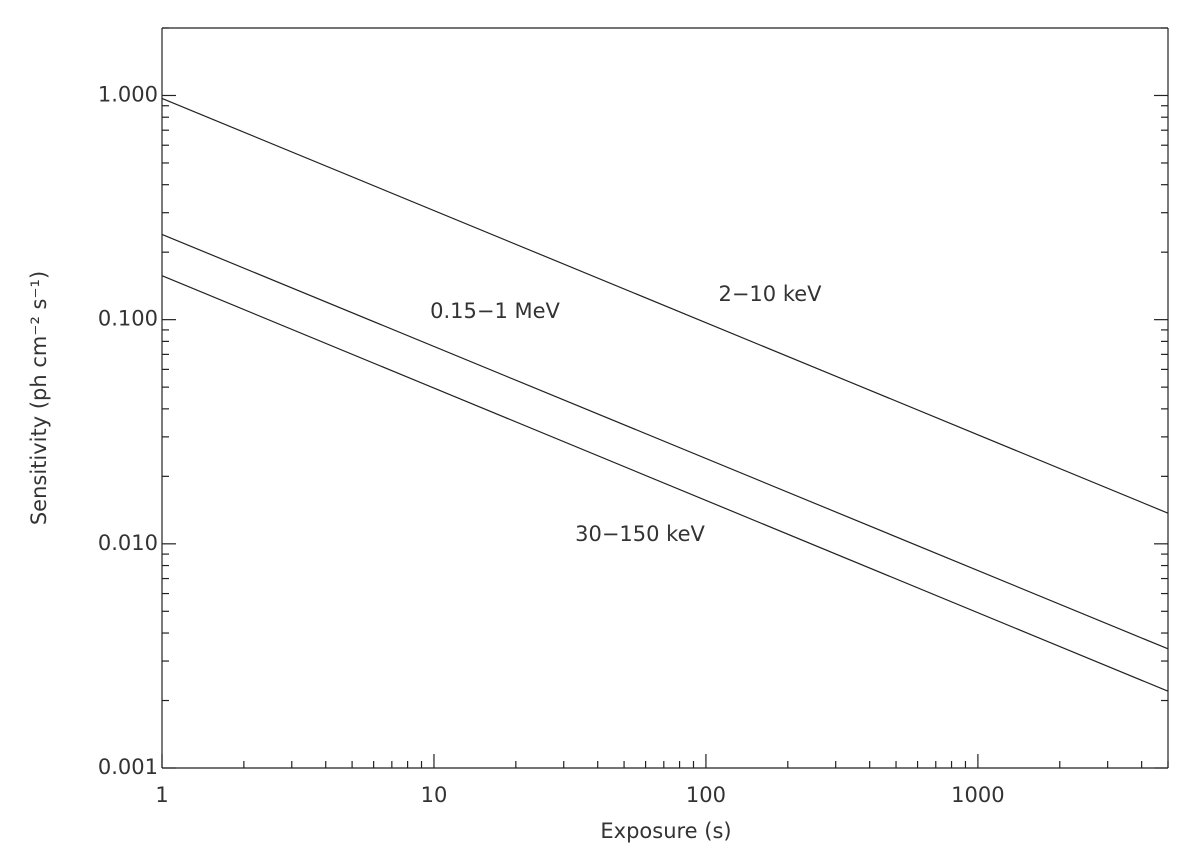 Image resolution: width=1194 pixels, height=856 pixels. I want to click on series-label: 30−150 keV, so click(640, 534).